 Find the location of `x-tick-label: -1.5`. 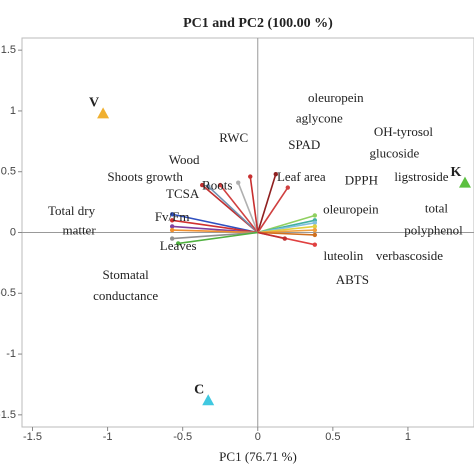

x-tick-label: -1.5 is located at coordinates (32, 437).